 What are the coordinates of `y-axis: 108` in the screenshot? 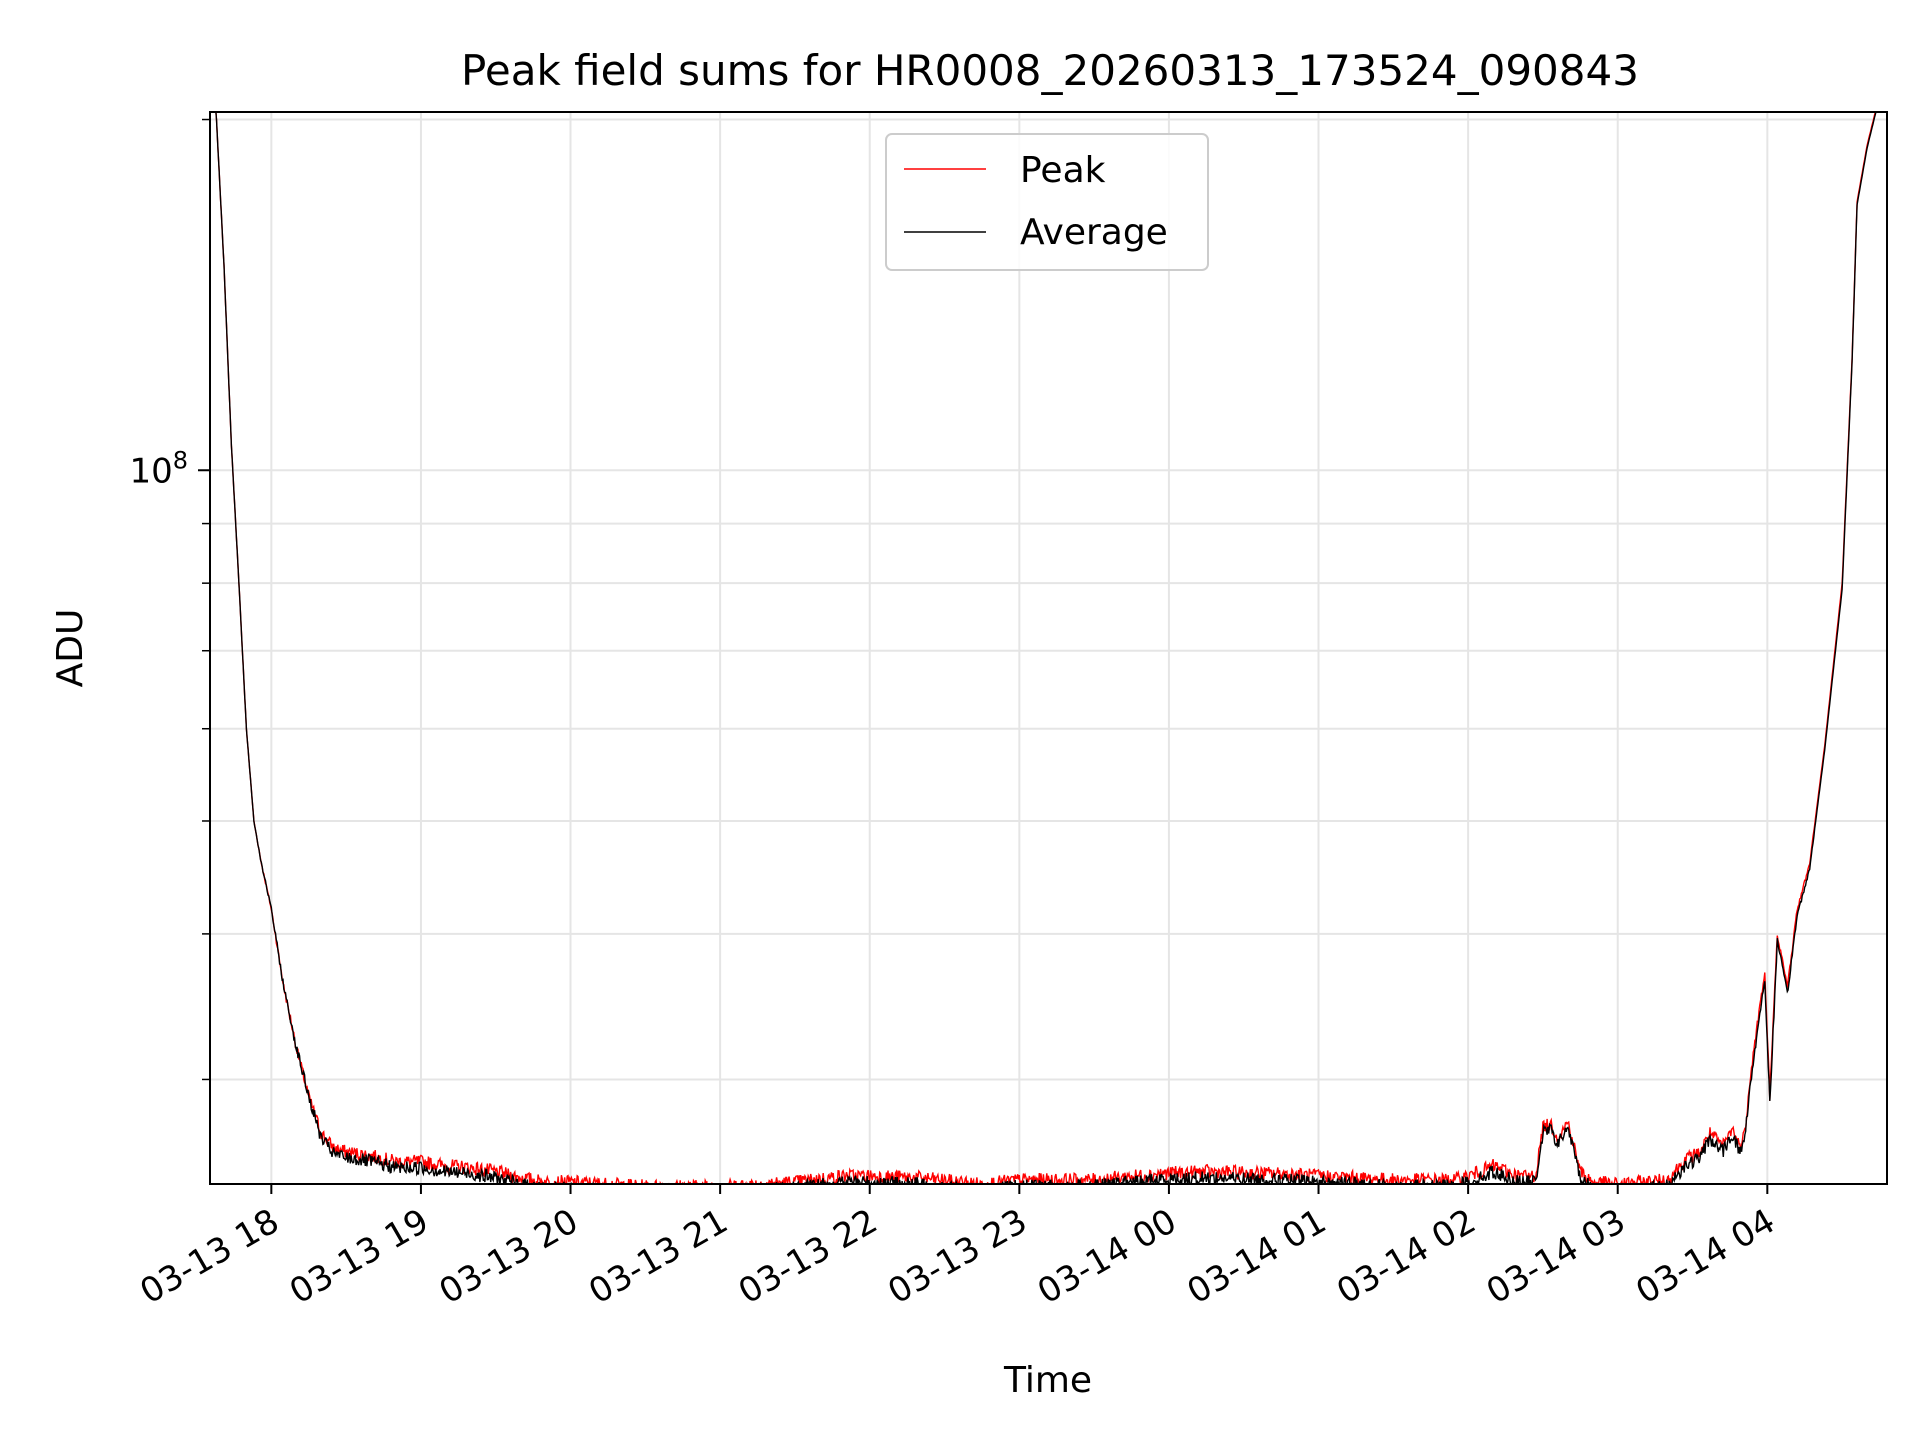 It's located at (169, 599).